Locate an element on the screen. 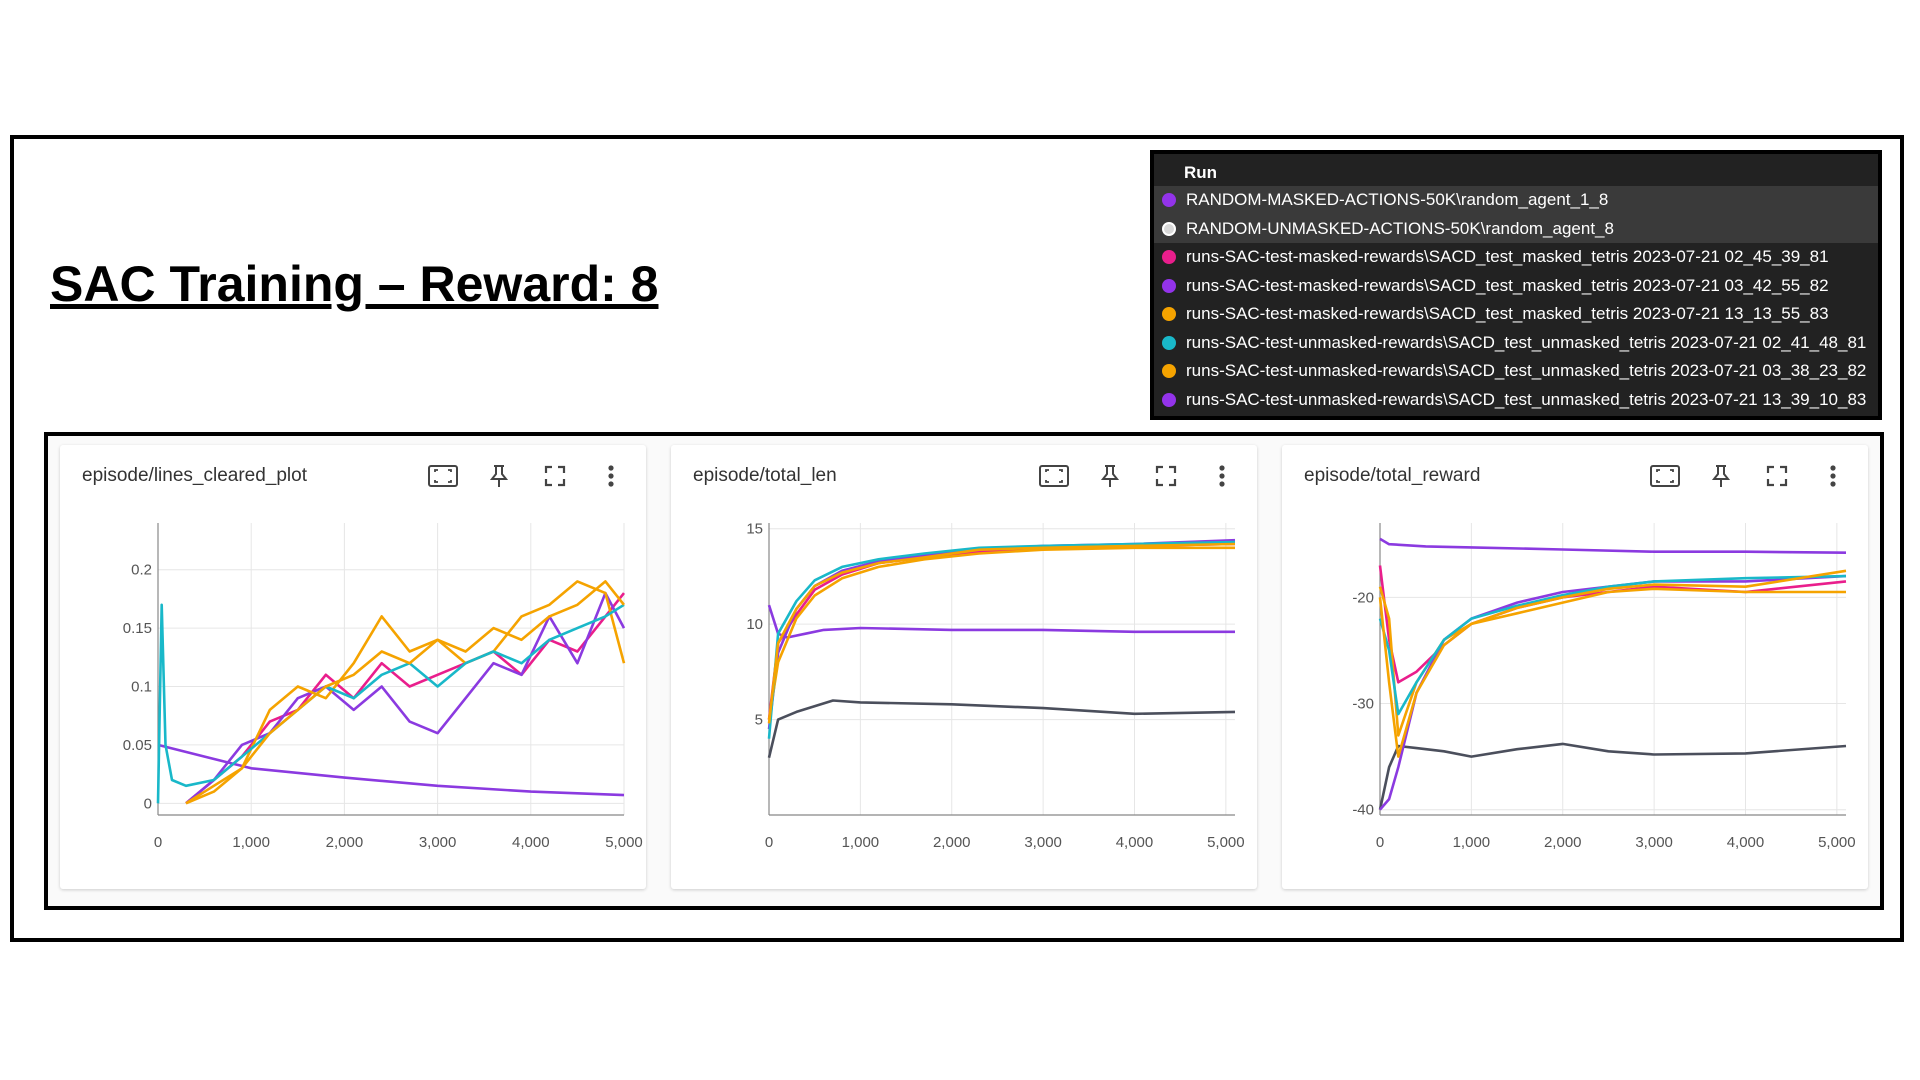  y-tick-label: 0 is located at coordinates (148, 803).